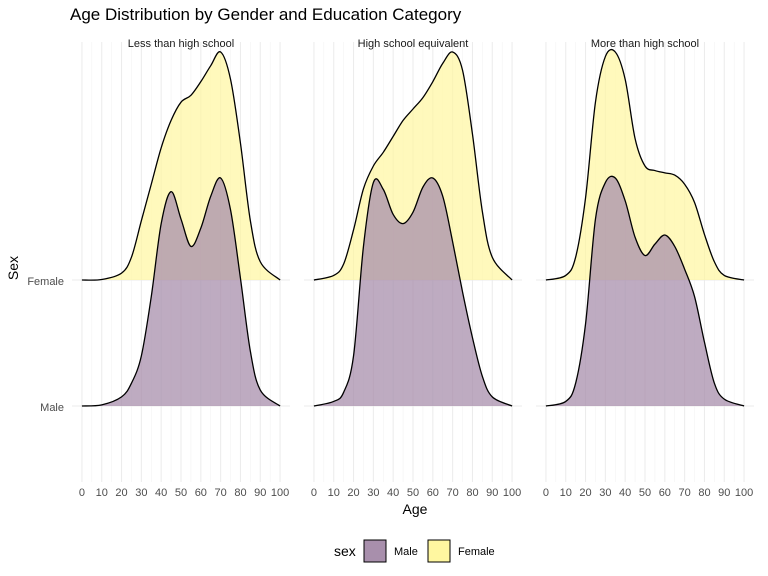  What do you see at coordinates (375, 551) in the screenshot?
I see `legend-key-male` at bounding box center [375, 551].